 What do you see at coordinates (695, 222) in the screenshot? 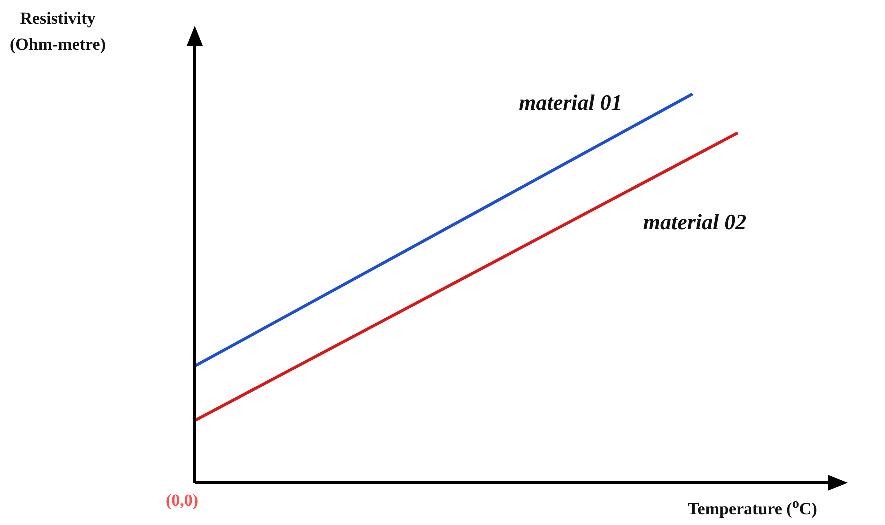
I see `series-label: material 02` at bounding box center [695, 222].